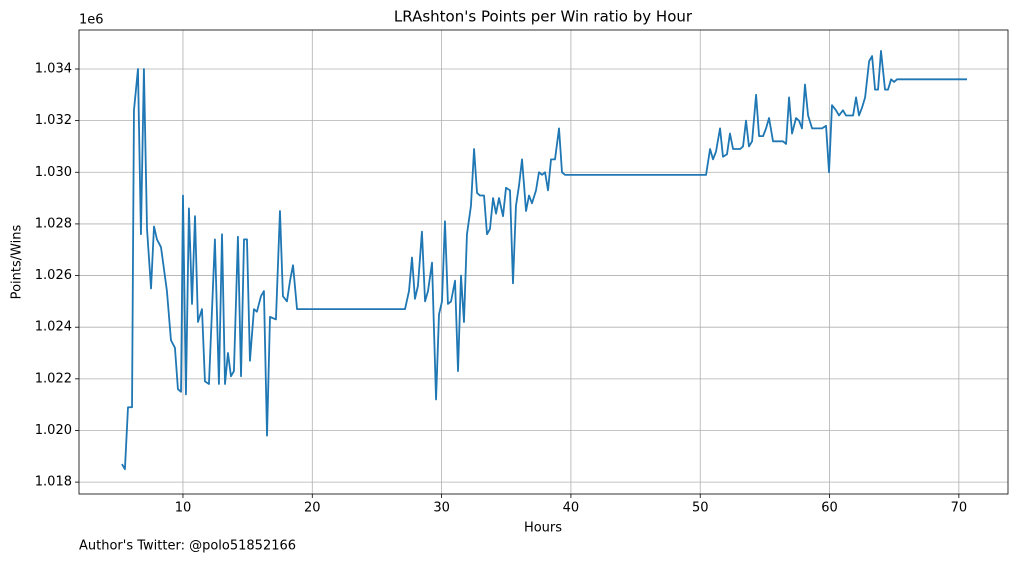 The image size is (1019, 562). Describe the element at coordinates (187, 546) in the screenshot. I see `footer: Author's Twitter: @polo51852166` at that location.